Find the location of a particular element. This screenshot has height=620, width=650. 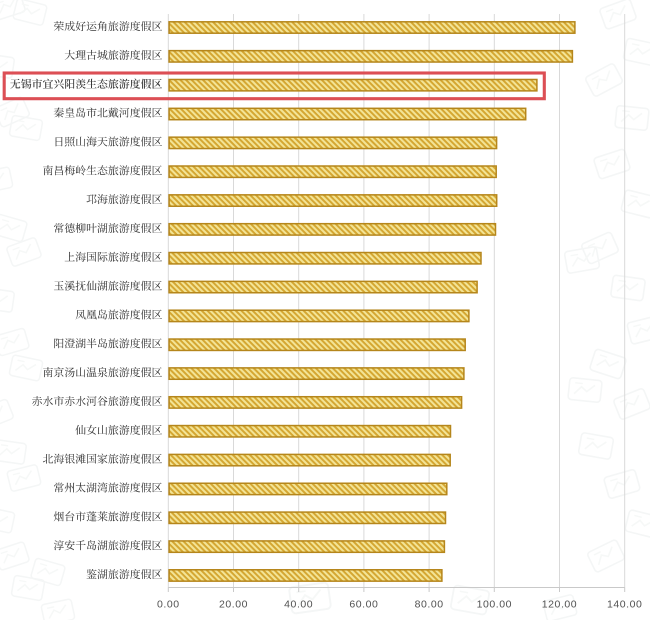

svg-text: 0.00 is located at coordinates (168, 605).